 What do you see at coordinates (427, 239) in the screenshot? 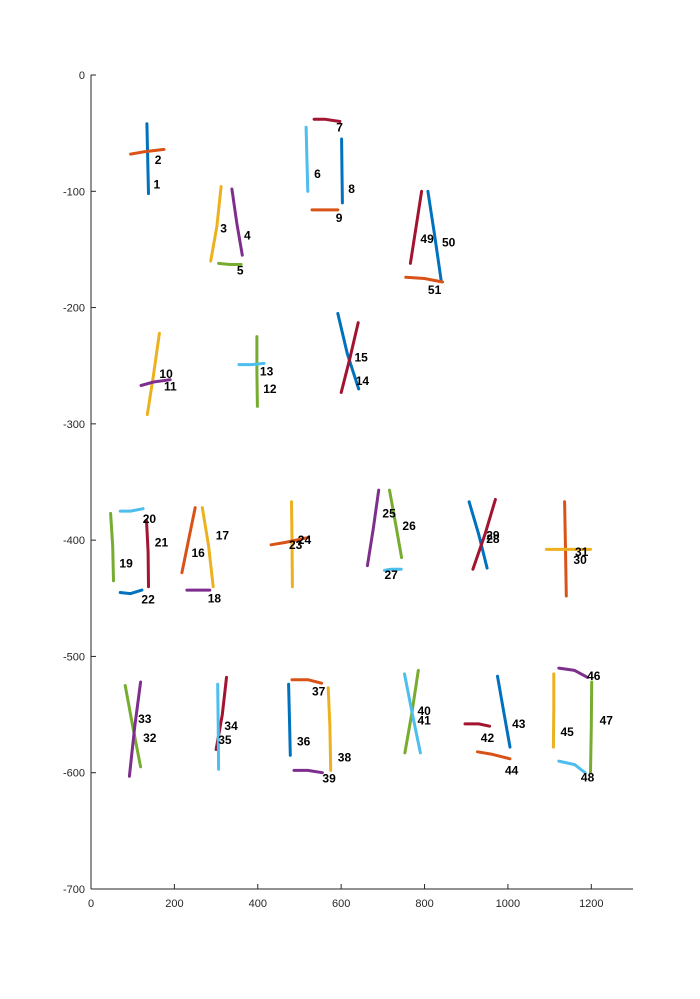
I see `stroke-label-49: 49` at bounding box center [427, 239].